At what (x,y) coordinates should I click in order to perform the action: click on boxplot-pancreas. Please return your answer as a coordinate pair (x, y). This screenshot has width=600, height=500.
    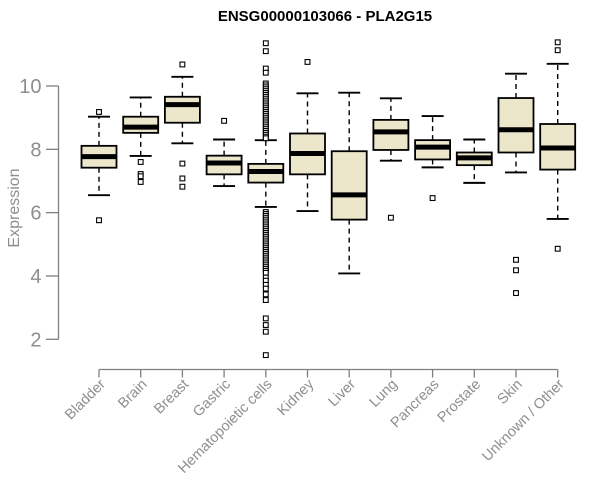
    Looking at the image, I should click on (433, 158).